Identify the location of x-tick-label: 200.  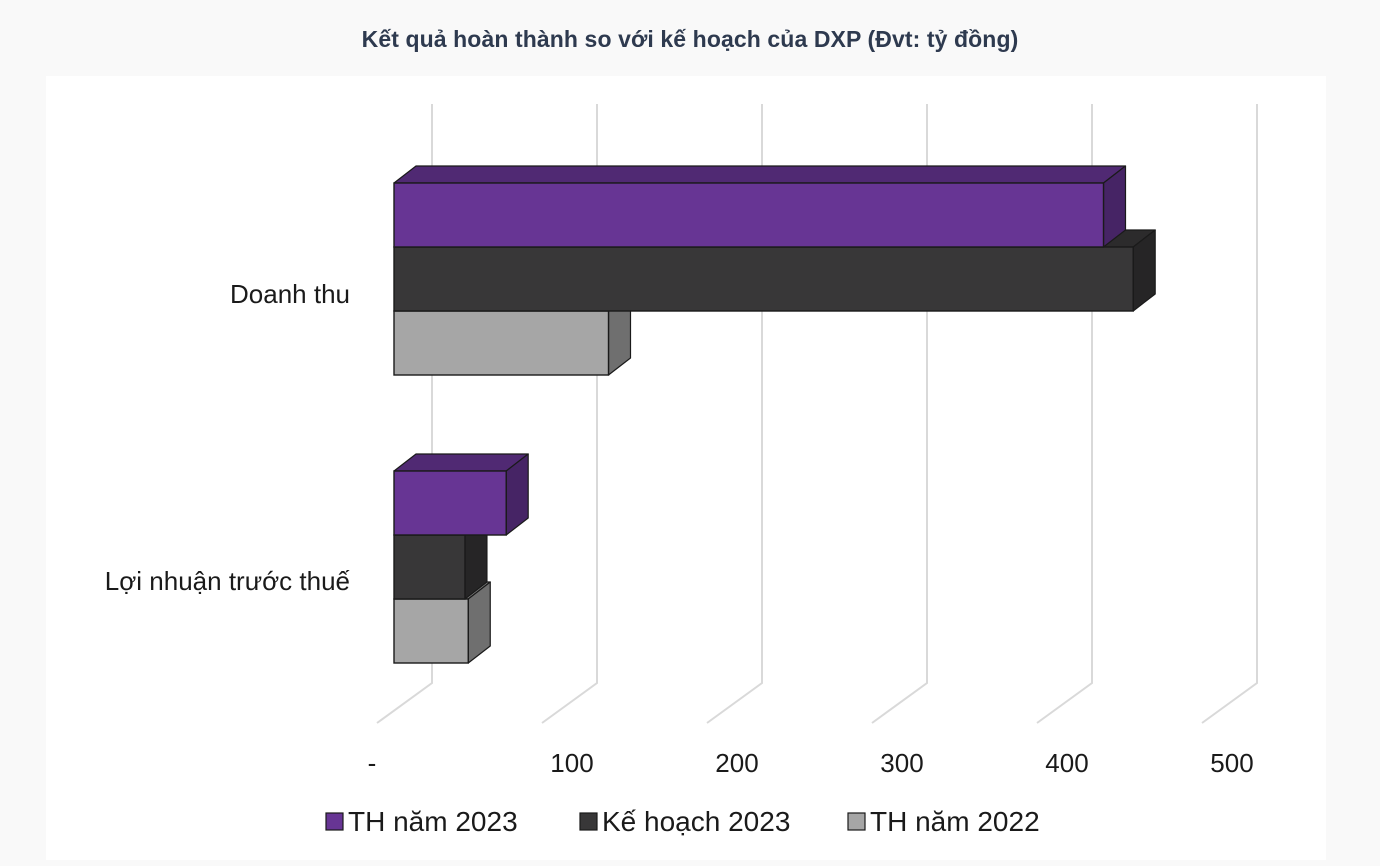
(736, 763).